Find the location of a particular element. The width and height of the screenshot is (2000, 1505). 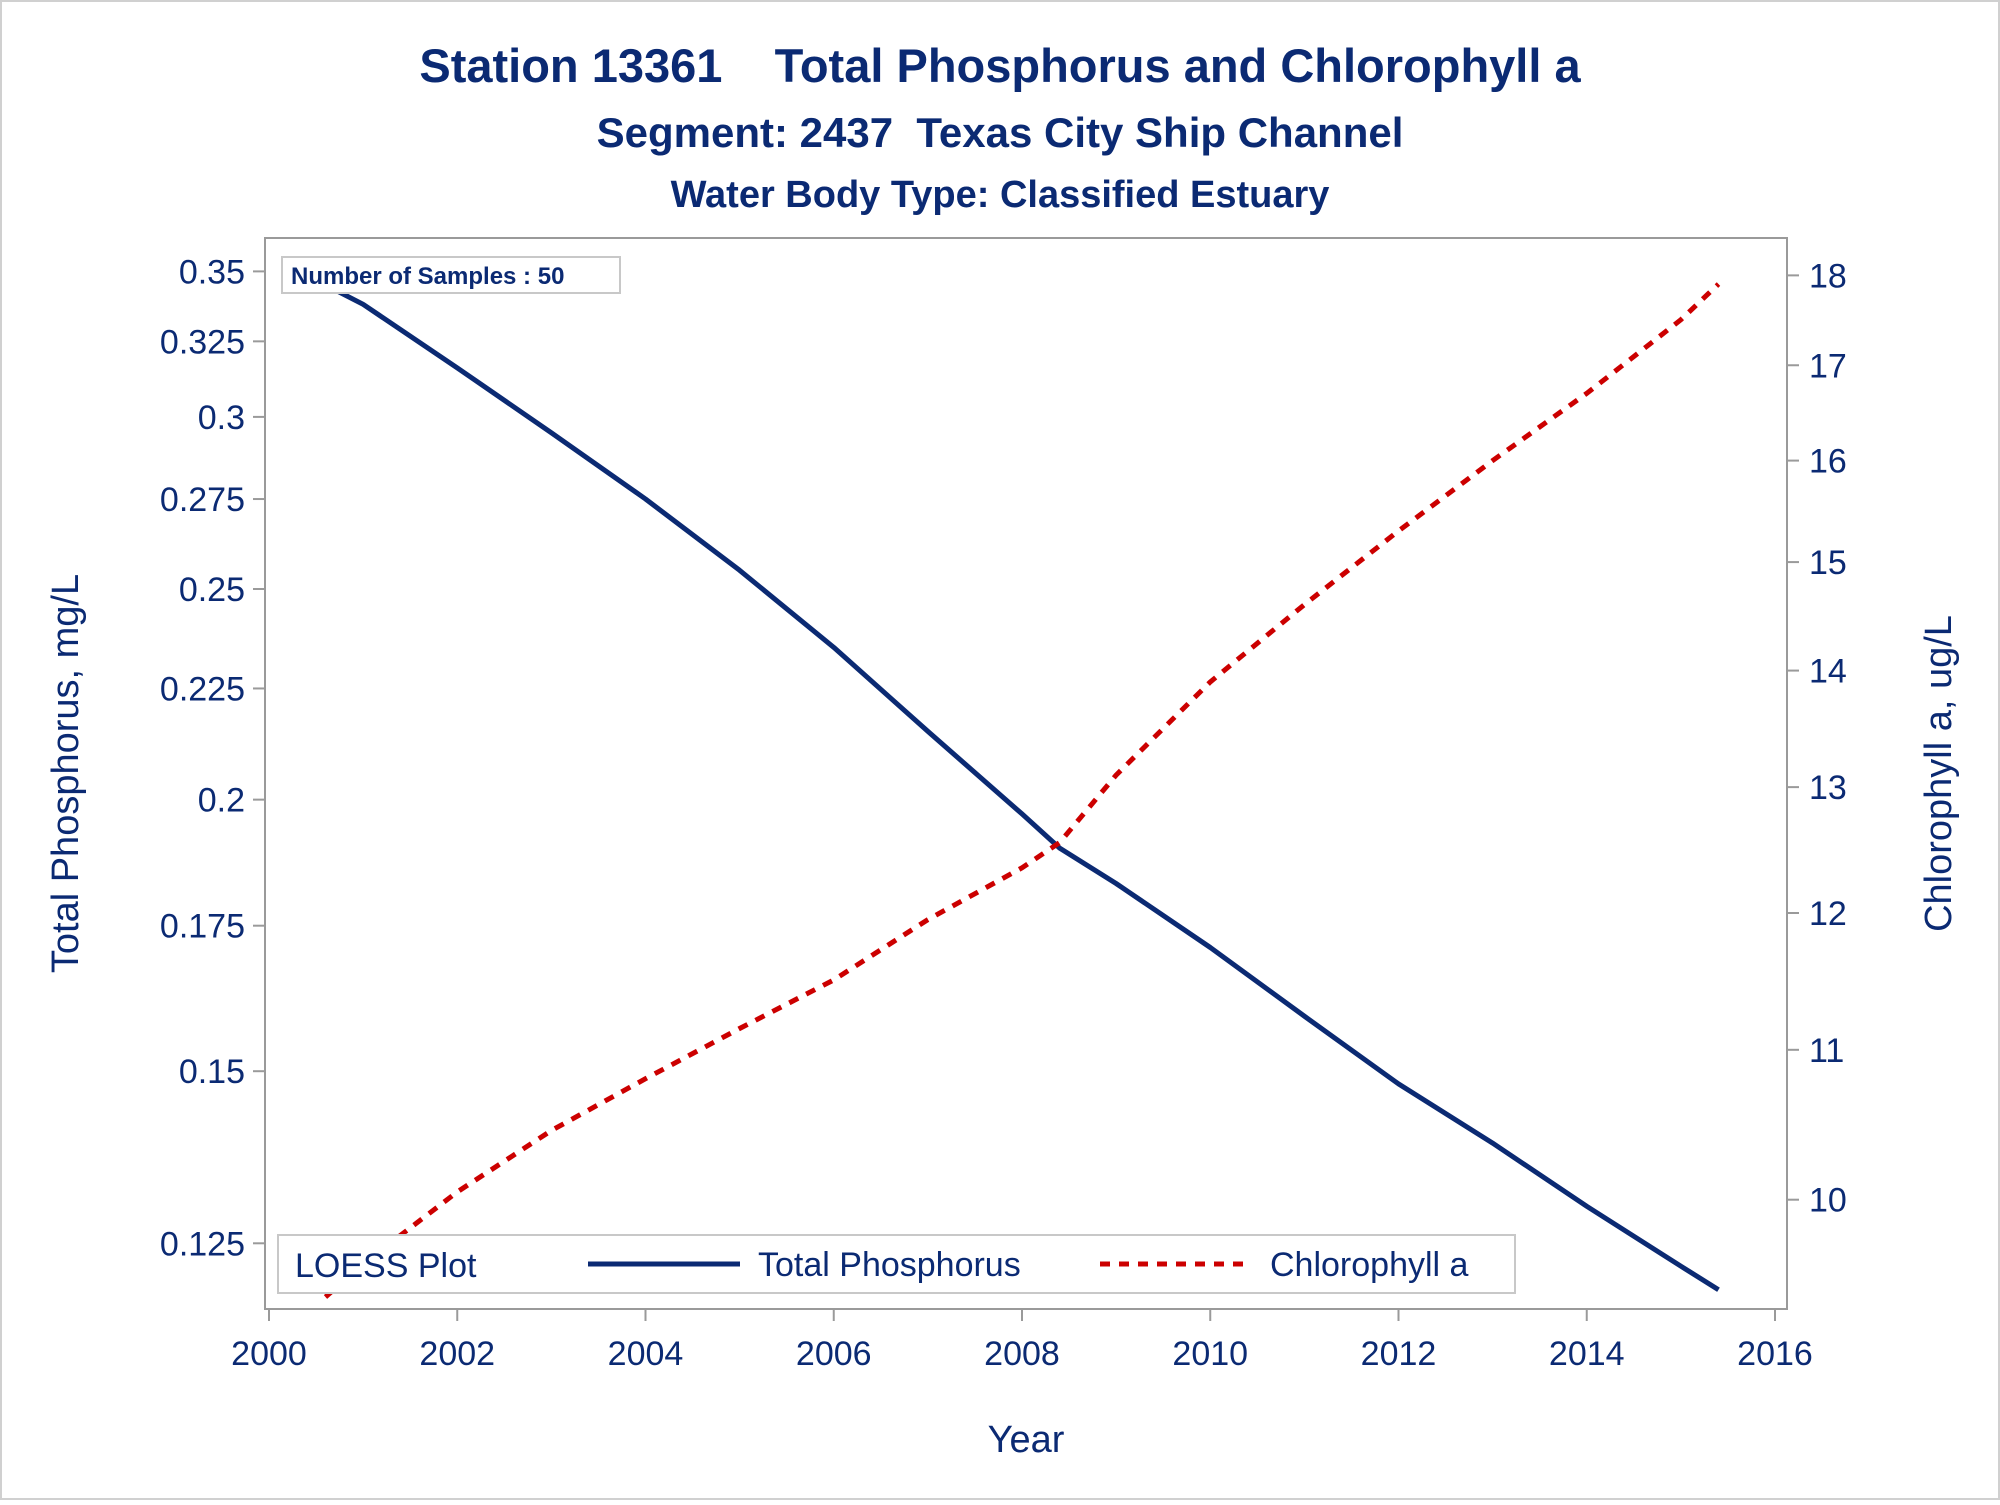

x-tick-label-2004: 2004 is located at coordinates (646, 1354).